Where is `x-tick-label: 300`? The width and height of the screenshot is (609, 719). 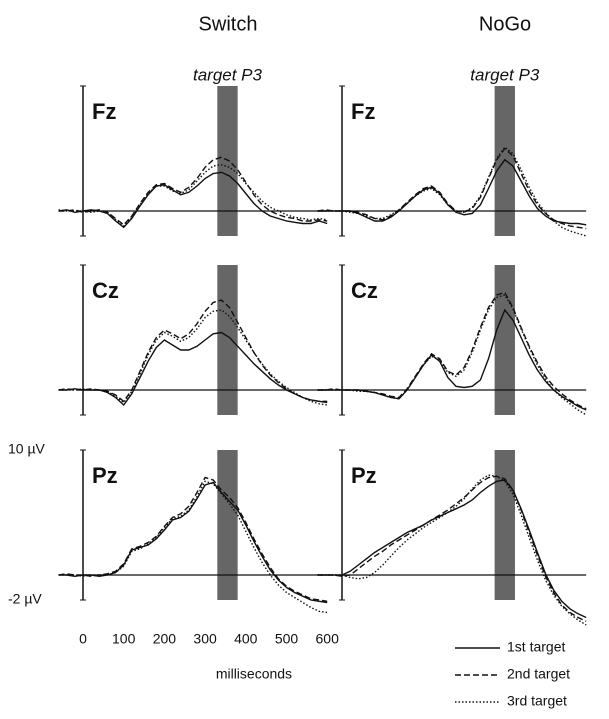 x-tick-label: 300 is located at coordinates (205, 639).